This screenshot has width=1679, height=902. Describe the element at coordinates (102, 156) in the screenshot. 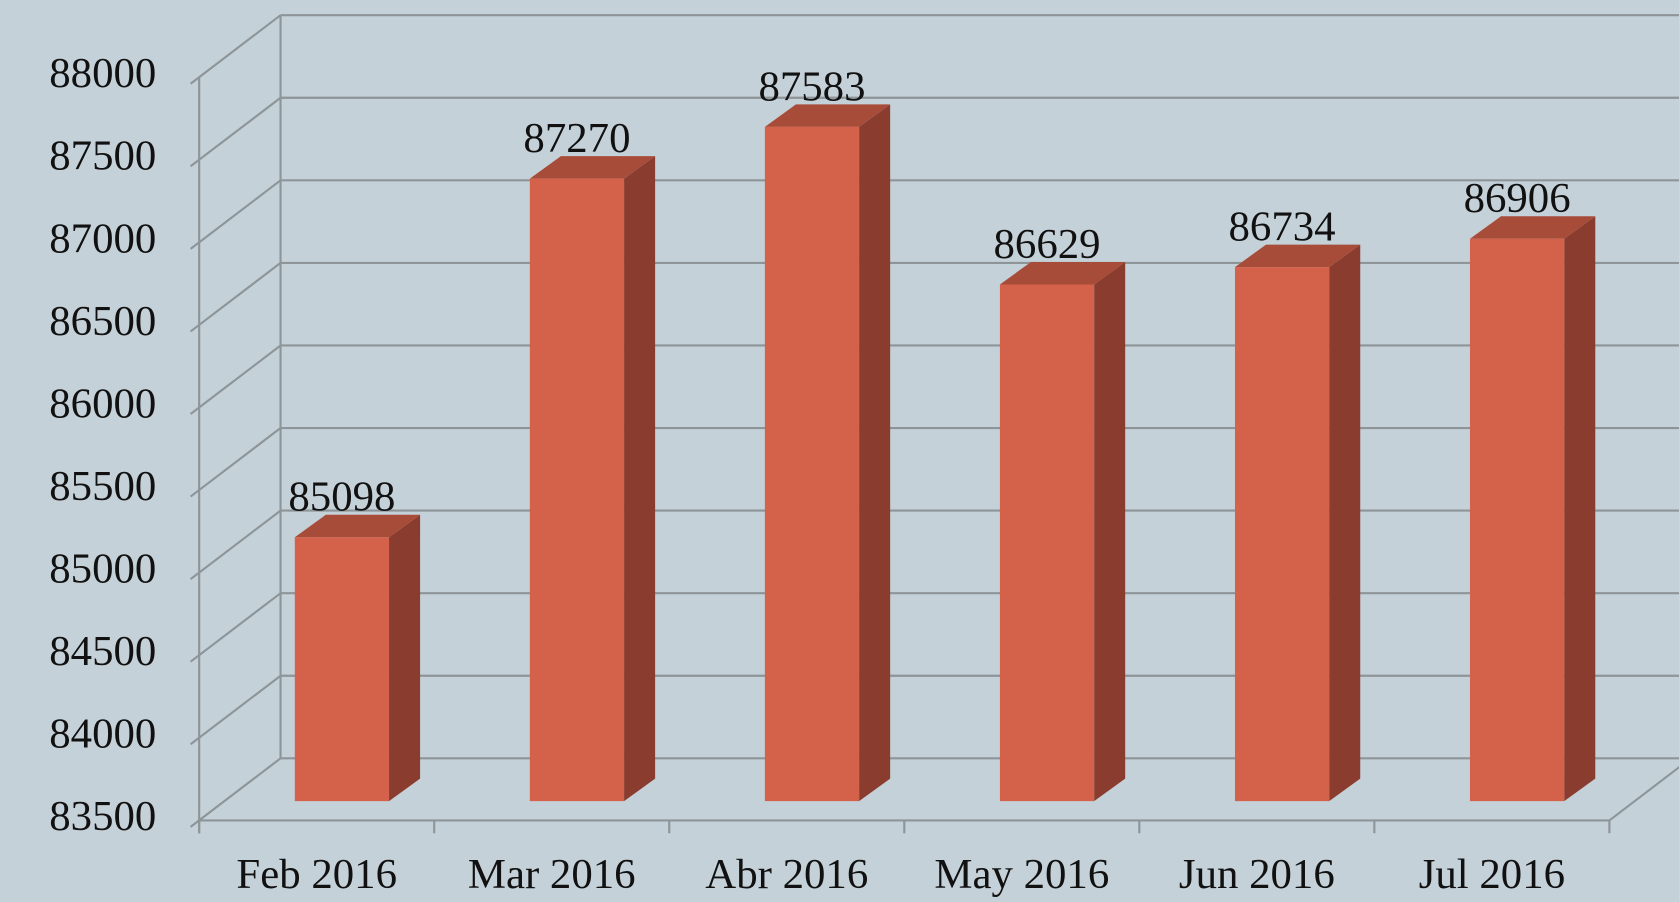

I see `y-tick-label: 87500` at that location.